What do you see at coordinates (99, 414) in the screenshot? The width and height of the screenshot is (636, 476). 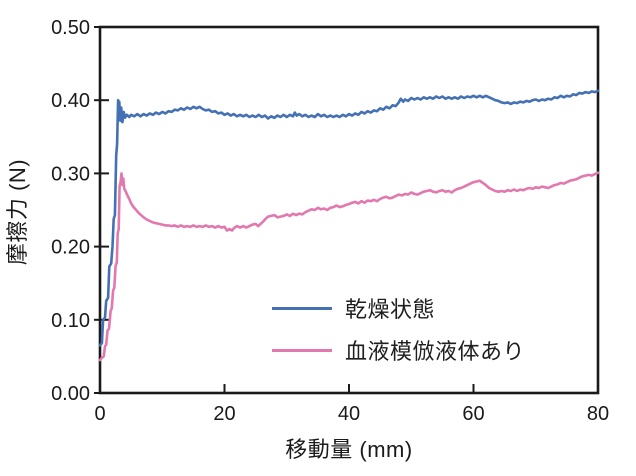 I see `x-tick-label: 0` at bounding box center [99, 414].